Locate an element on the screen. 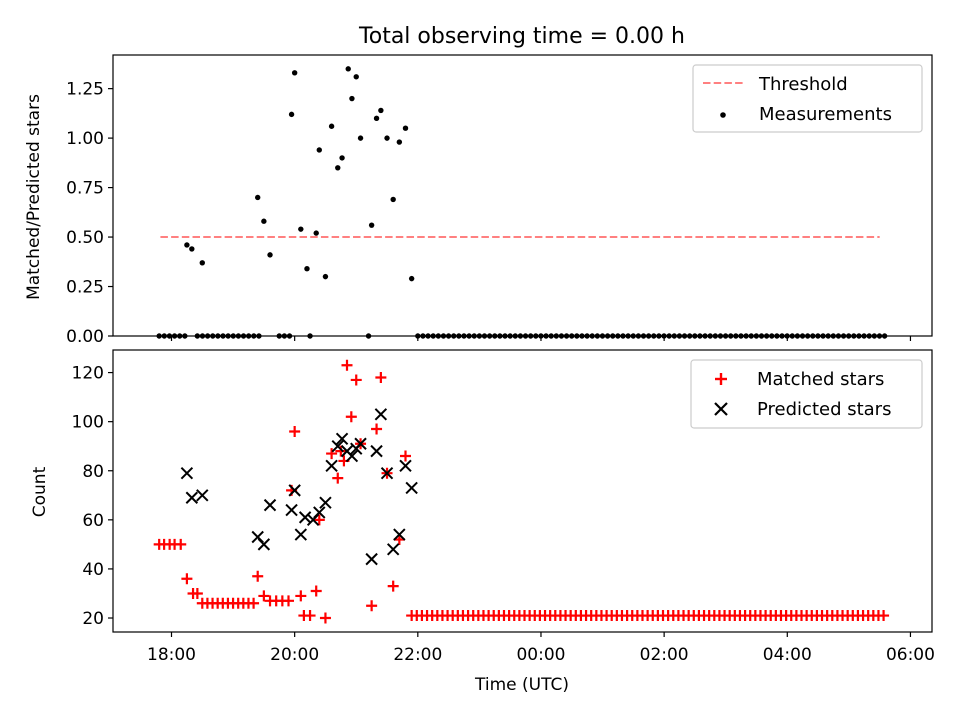 The image size is (960, 720). count-legend-box is located at coordinates (806, 394).